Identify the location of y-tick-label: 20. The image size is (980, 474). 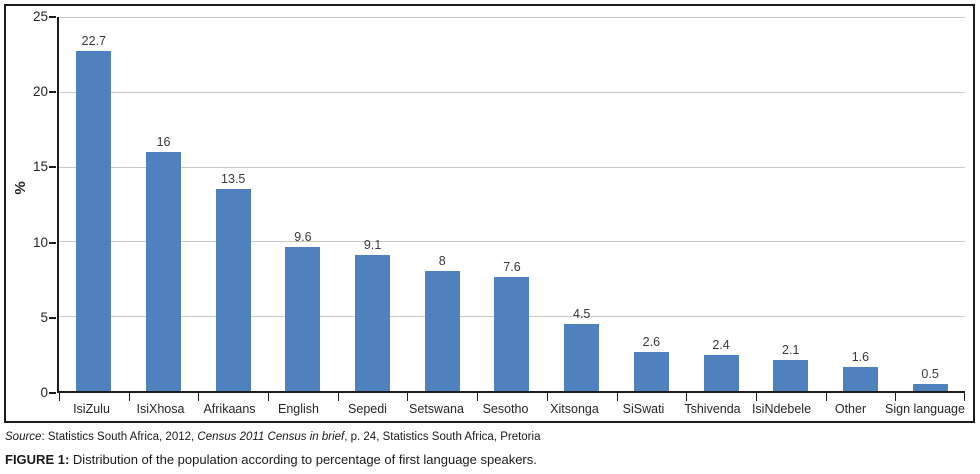
(40, 92).